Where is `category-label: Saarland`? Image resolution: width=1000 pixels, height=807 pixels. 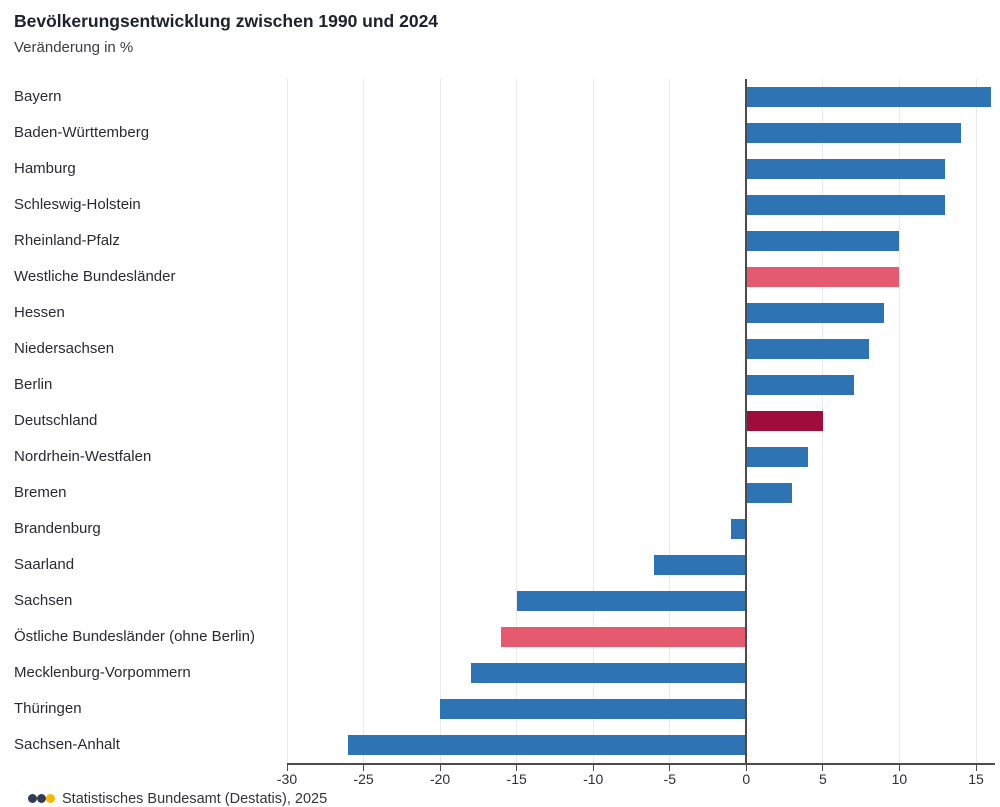 category-label: Saarland is located at coordinates (44, 564).